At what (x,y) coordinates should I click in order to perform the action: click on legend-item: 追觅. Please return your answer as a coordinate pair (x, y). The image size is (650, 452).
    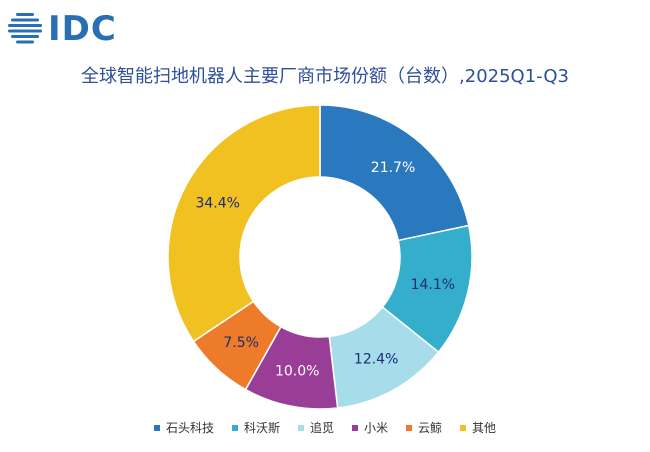
    Looking at the image, I should click on (315, 427).